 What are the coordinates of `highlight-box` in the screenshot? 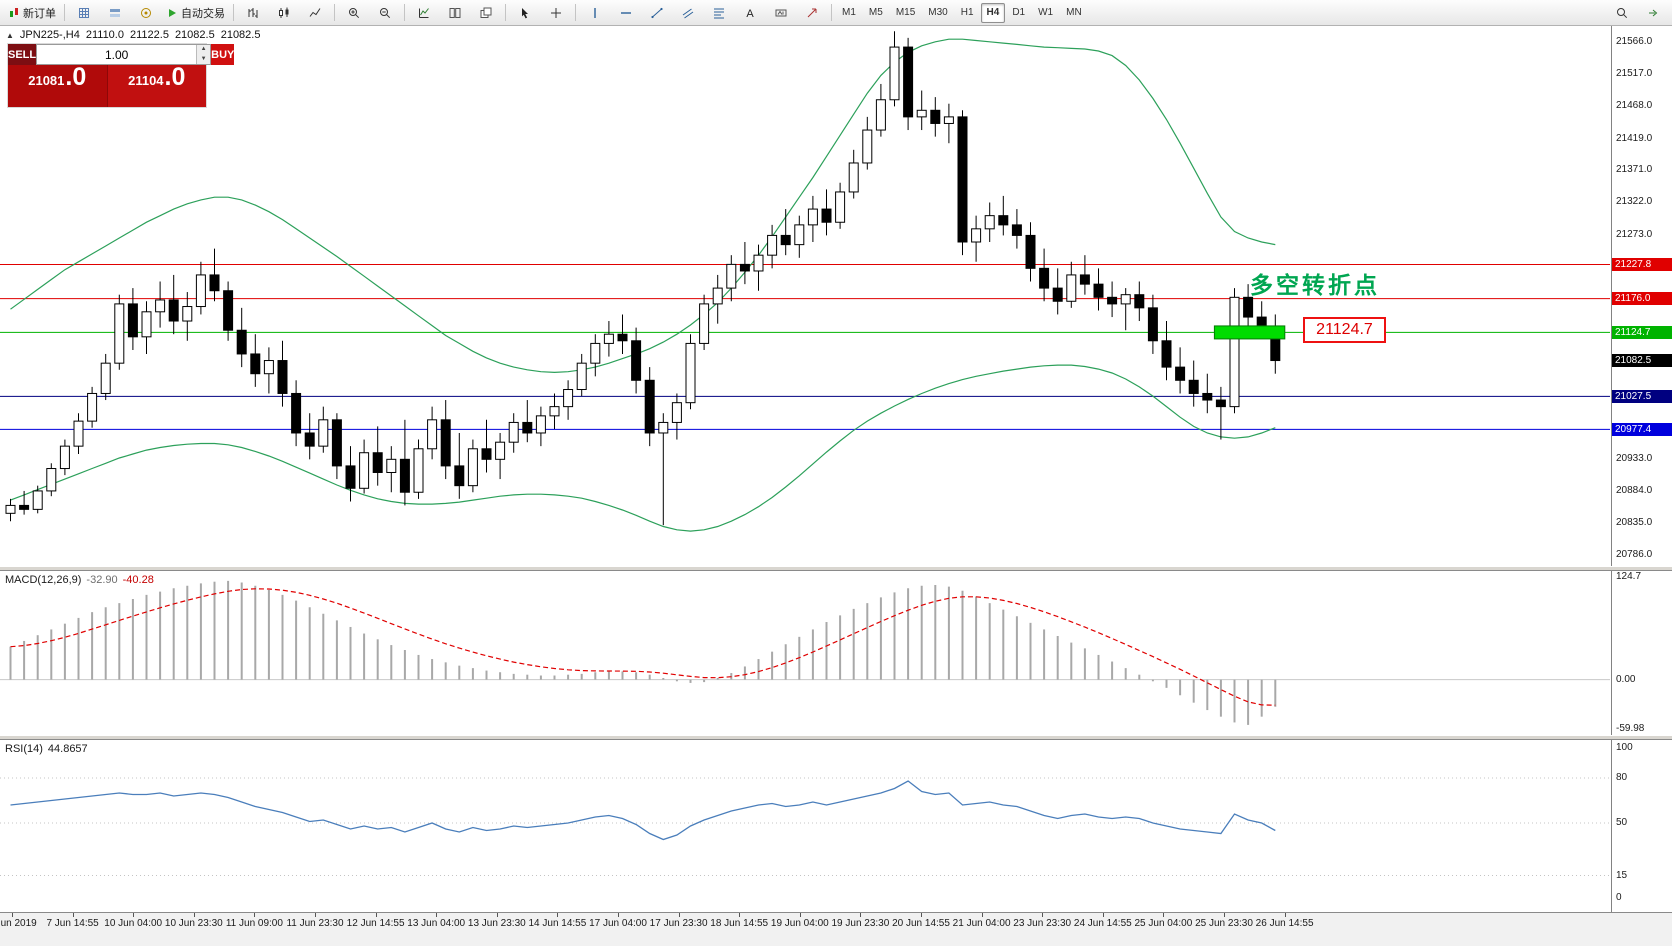 It's located at (1249, 332).